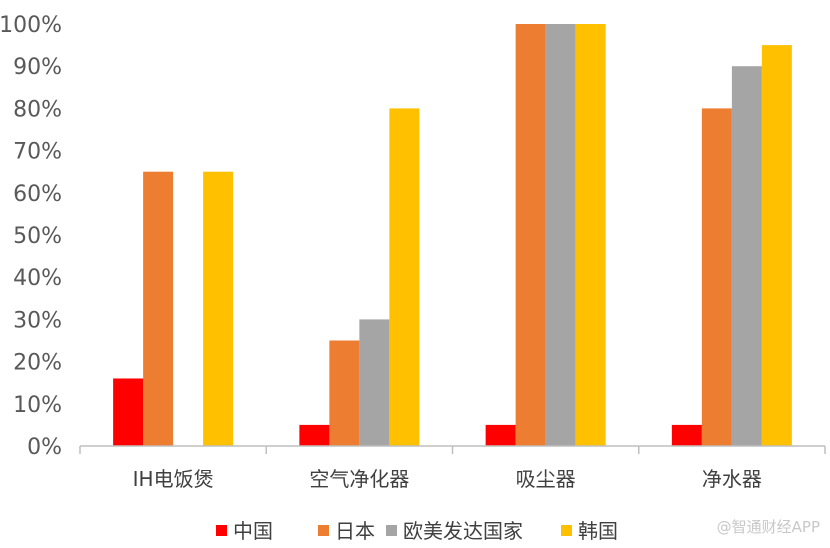 The height and width of the screenshot is (548, 830). I want to click on y-axis: 0% 10% 20% 30% 40% 50% 60% 70% 80% 90% 100%, so click(31, 236).